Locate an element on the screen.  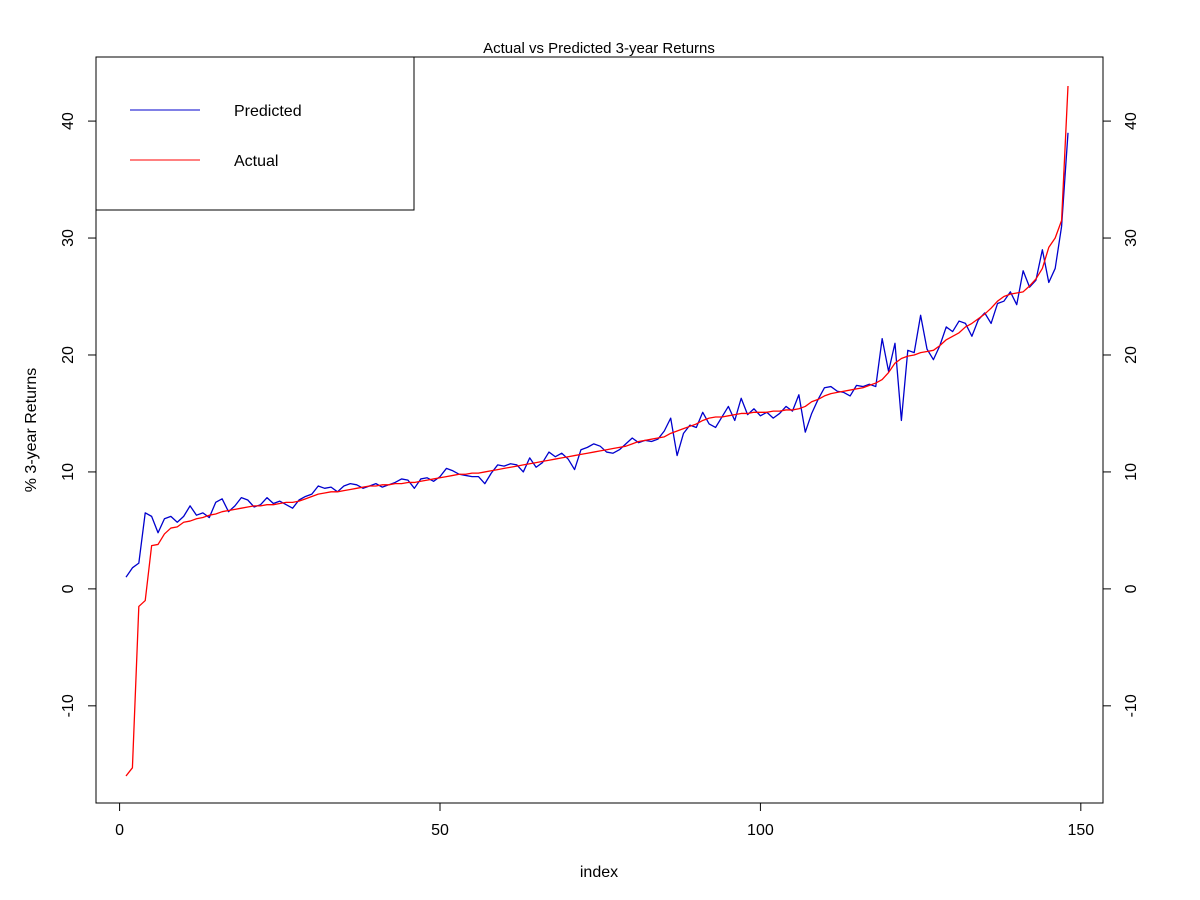
legend-label-actual: Actual is located at coordinates (256, 161).